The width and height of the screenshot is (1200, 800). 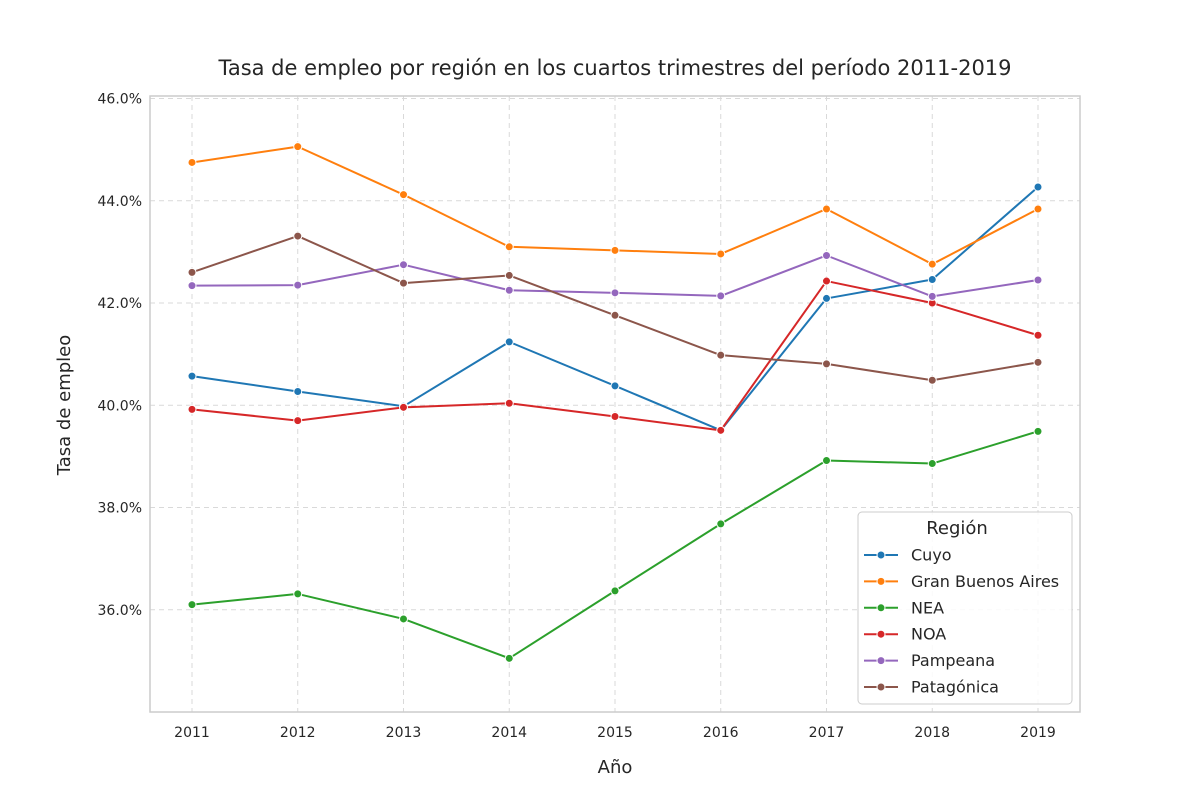 I want to click on y-tick-label: 38.0%, so click(x=120, y=509).